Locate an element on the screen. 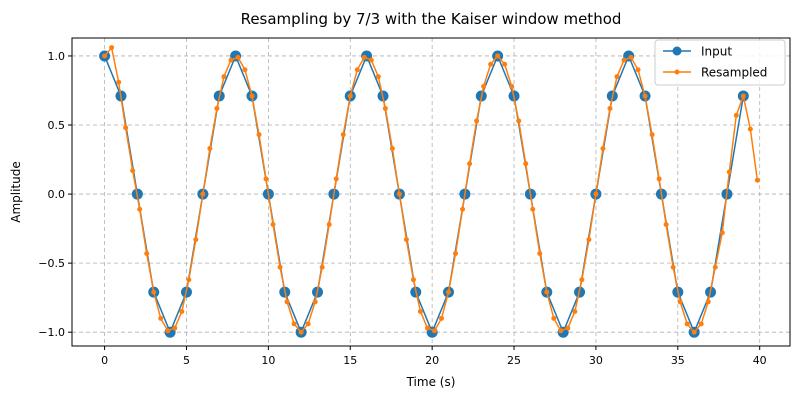 The width and height of the screenshot is (800, 400). legend-input-marker is located at coordinates (677, 51).